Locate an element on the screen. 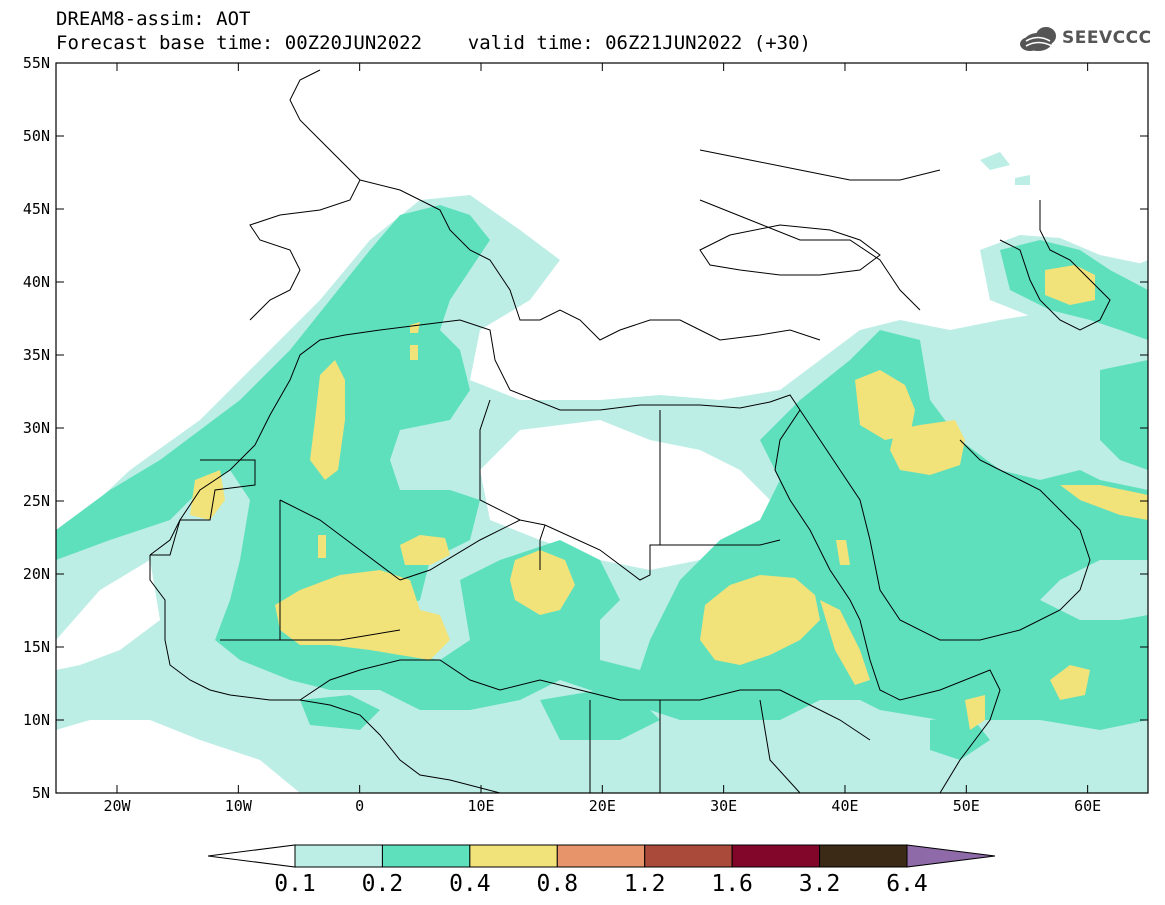  lat-label: 45N is located at coordinates (36, 209).